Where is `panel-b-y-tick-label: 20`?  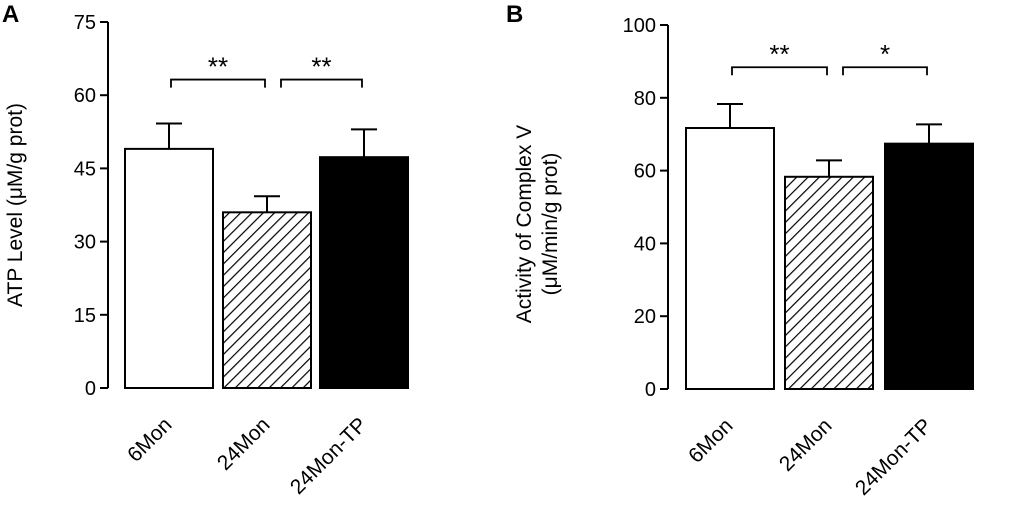
panel-b-y-tick-label: 20 is located at coordinates (645, 317).